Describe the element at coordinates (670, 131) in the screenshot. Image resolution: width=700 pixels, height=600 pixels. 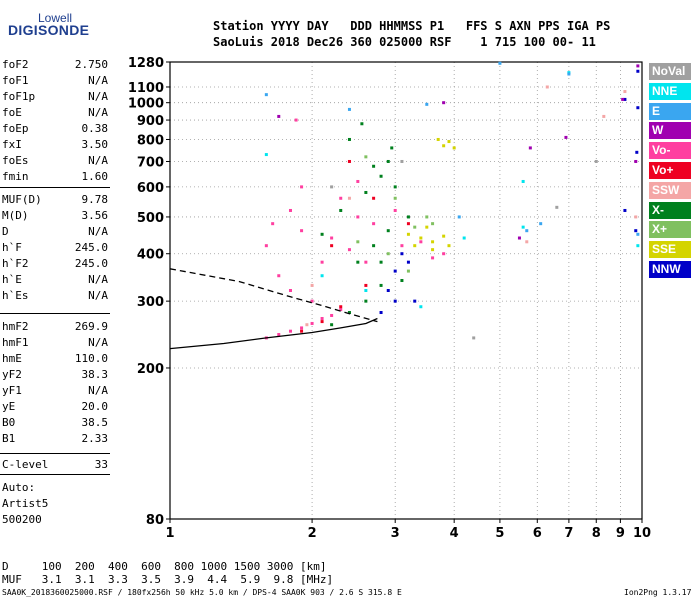
I see `legend-item: W` at that location.